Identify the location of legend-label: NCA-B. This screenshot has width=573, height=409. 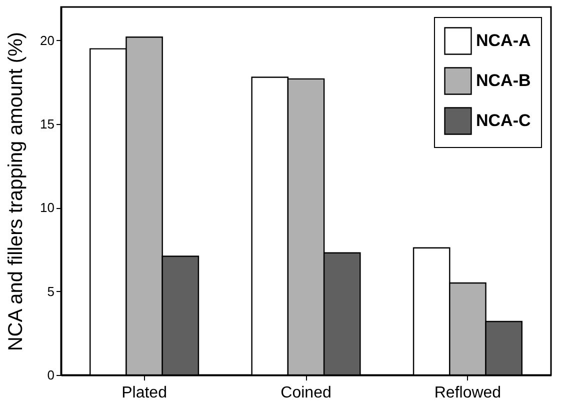
(503, 80).